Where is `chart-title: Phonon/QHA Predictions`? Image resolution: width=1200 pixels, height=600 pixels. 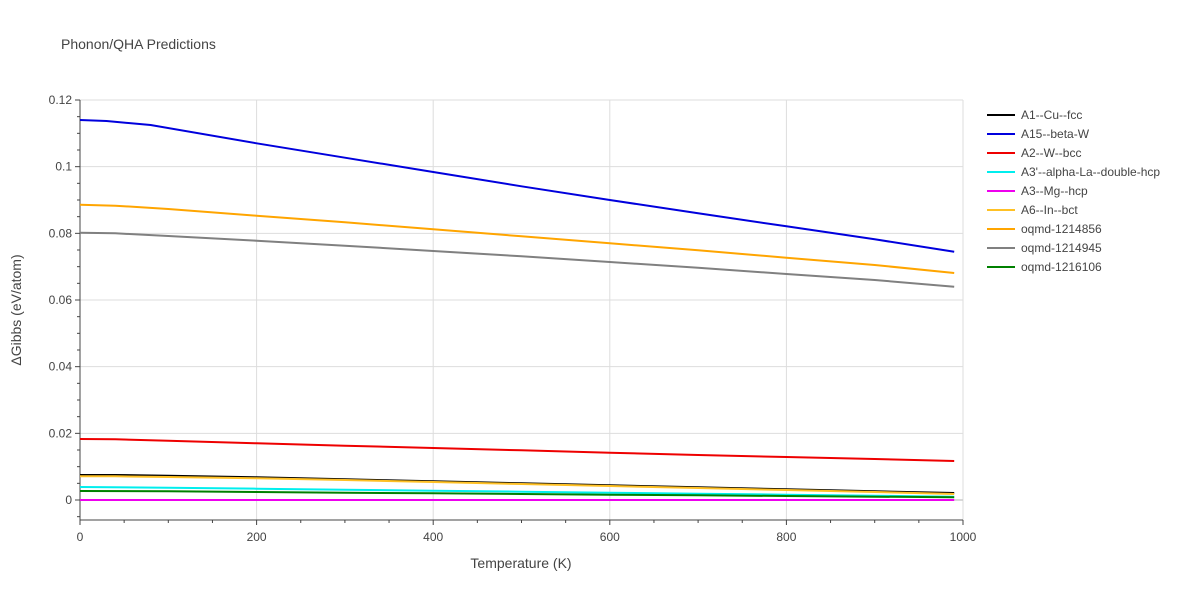
chart-title: Phonon/QHA Predictions is located at coordinates (138, 44).